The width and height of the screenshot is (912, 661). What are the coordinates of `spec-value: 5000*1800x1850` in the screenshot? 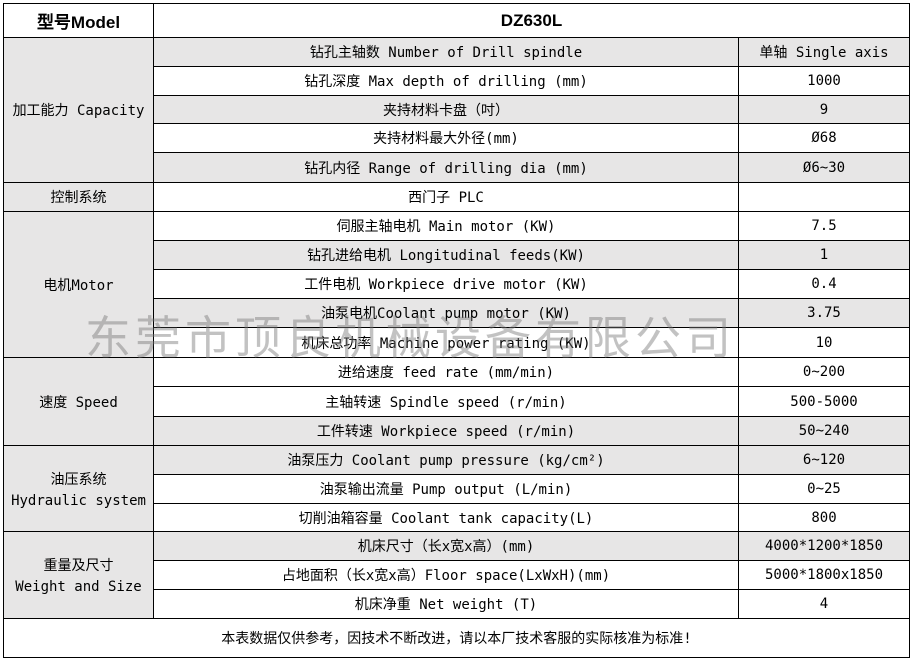 It's located at (824, 575).